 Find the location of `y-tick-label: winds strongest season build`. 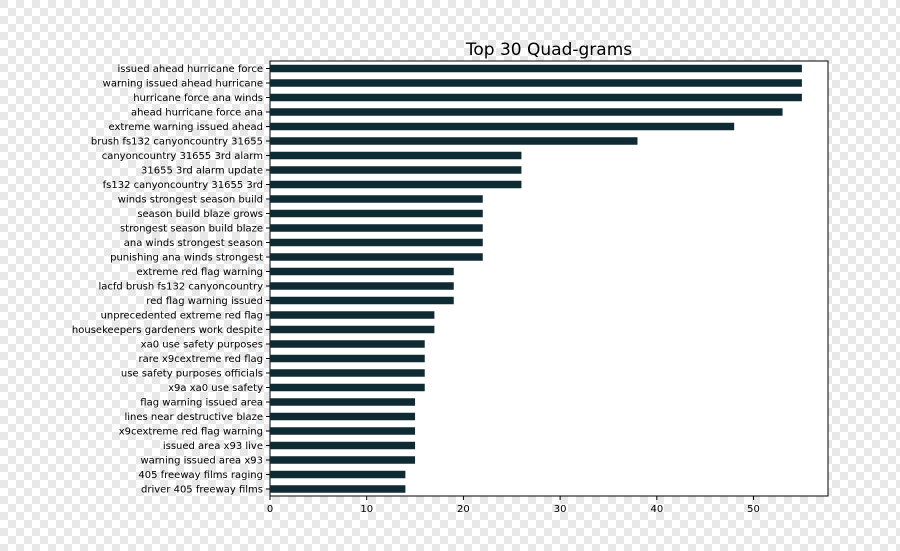

y-tick-label: winds strongest season build is located at coordinates (190, 200).